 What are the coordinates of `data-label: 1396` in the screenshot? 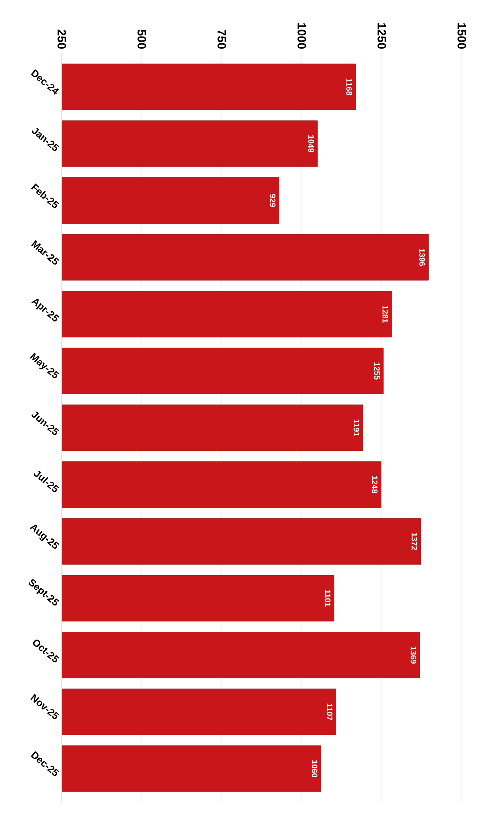 It's located at (423, 257).